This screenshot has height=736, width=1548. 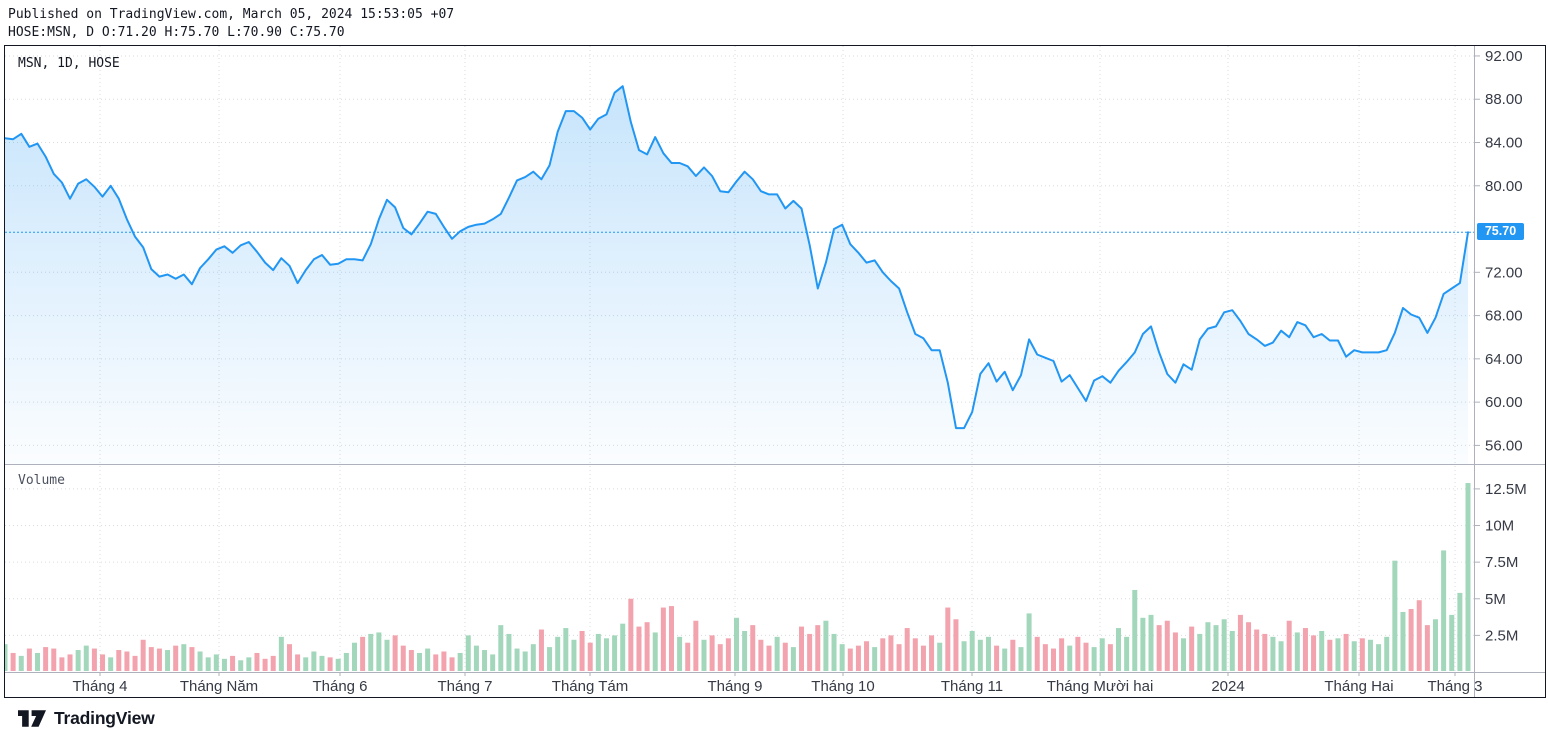 I want to click on volume-axis-label: 12.5M, so click(x=1506, y=489).